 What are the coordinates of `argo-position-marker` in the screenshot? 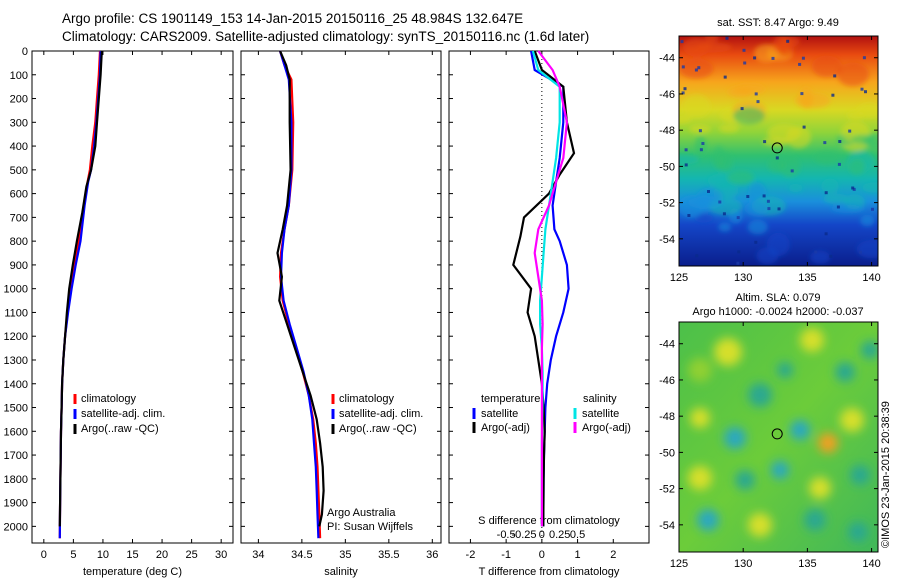 It's located at (777, 434).